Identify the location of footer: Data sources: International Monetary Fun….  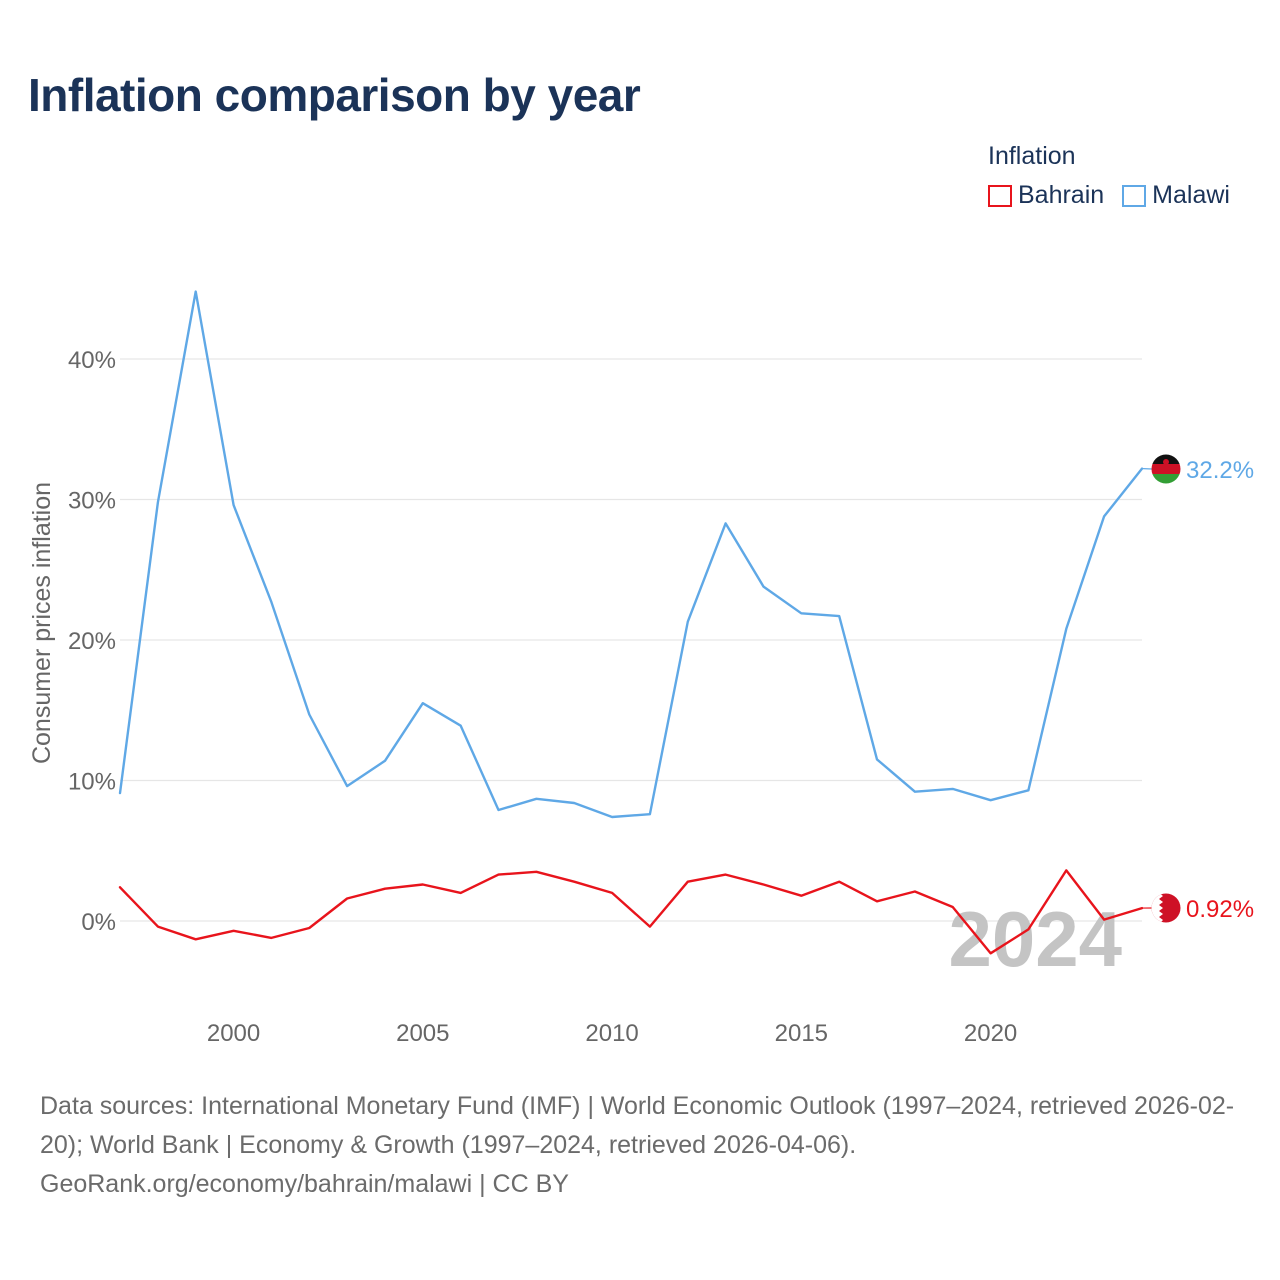
(645, 1145).